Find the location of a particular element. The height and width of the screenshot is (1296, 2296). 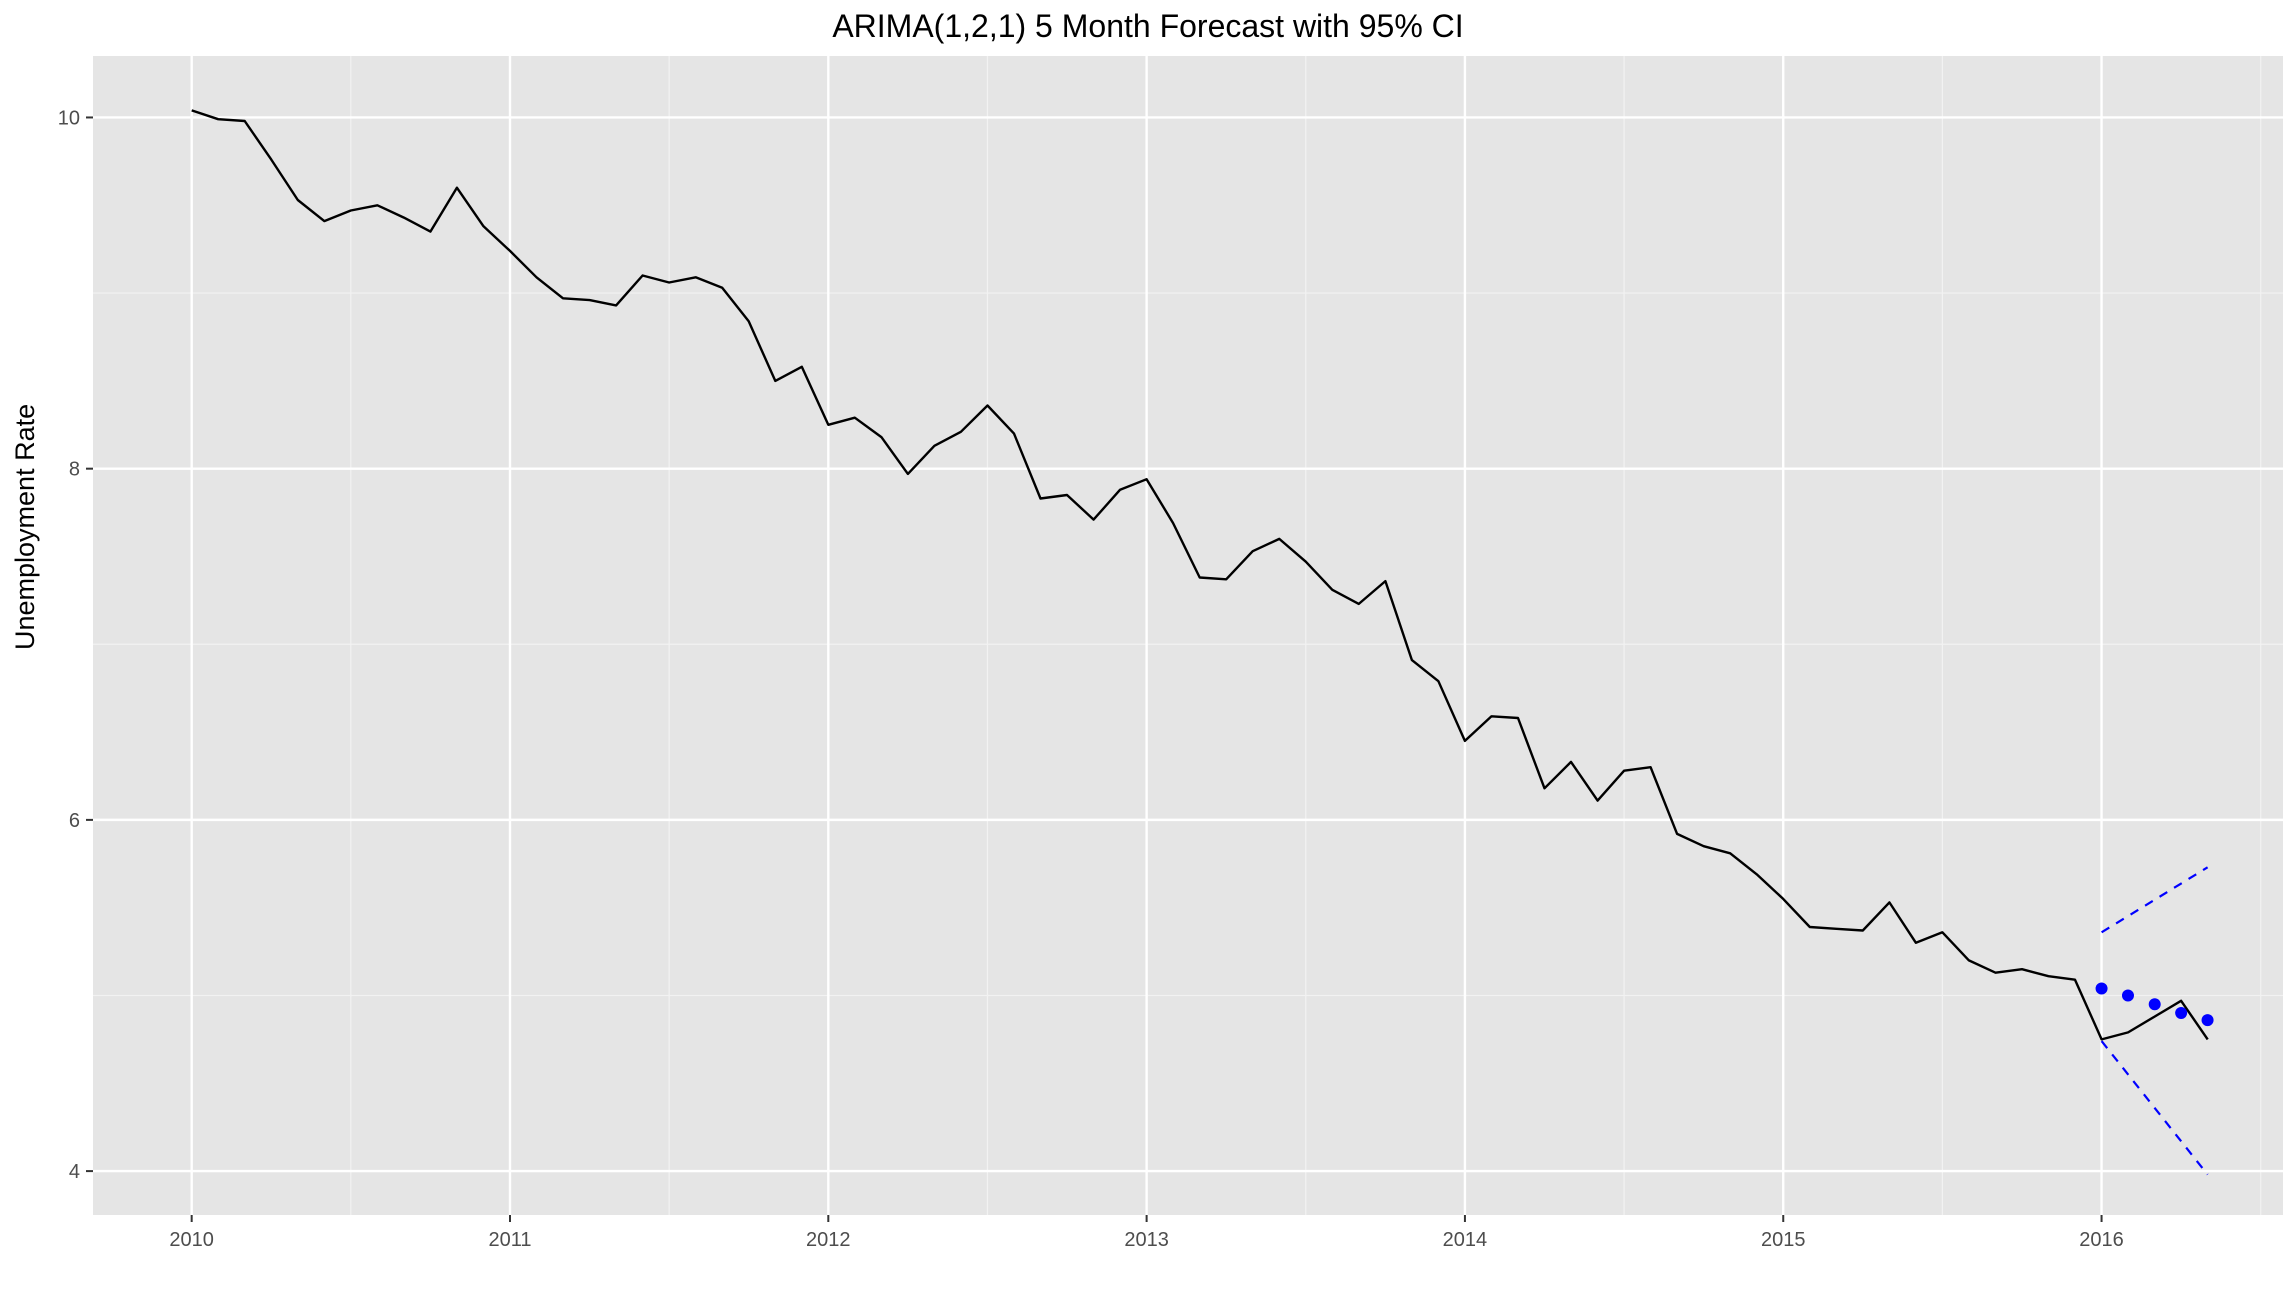

x-tick-label: 2010 is located at coordinates (191, 1240).